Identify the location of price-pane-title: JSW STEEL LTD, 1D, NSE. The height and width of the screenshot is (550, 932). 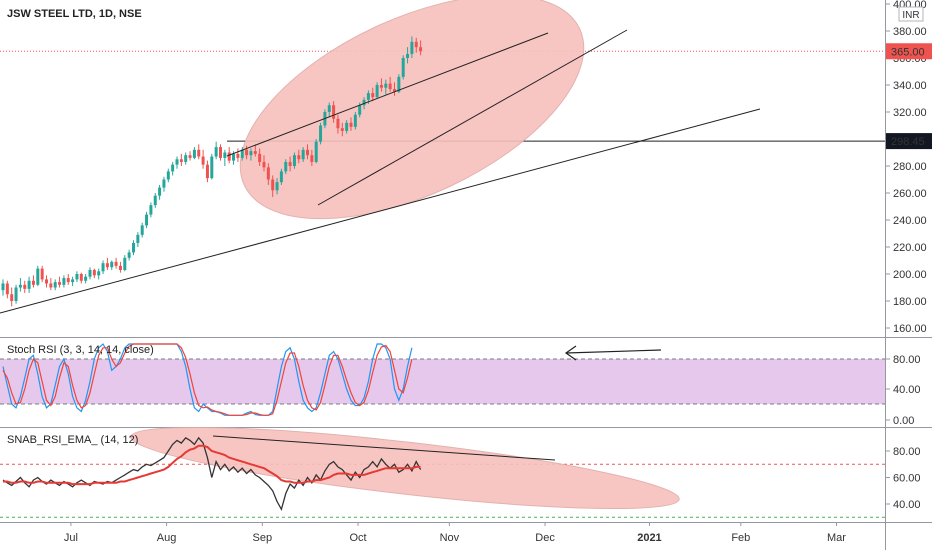
(74, 14).